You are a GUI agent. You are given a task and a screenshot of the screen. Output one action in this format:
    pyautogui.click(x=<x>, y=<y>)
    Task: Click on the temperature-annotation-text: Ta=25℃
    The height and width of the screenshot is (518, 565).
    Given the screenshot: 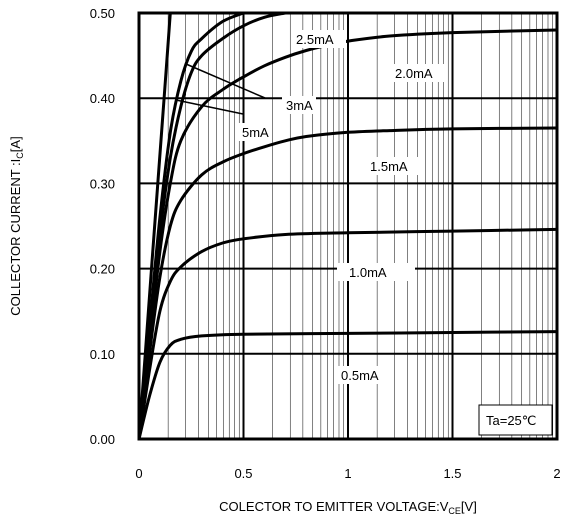 What is the action you would take?
    pyautogui.click(x=511, y=420)
    